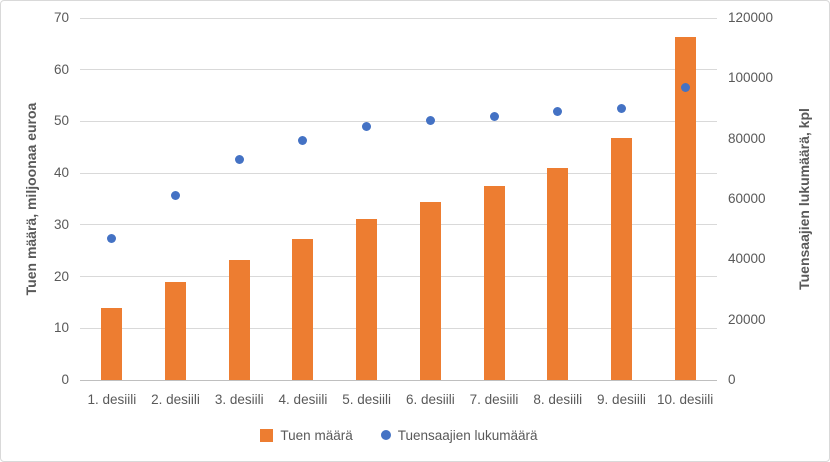 The height and width of the screenshot is (462, 830). Describe the element at coordinates (239, 399) in the screenshot. I see `x-axis-category-label: 3. desiili` at that location.